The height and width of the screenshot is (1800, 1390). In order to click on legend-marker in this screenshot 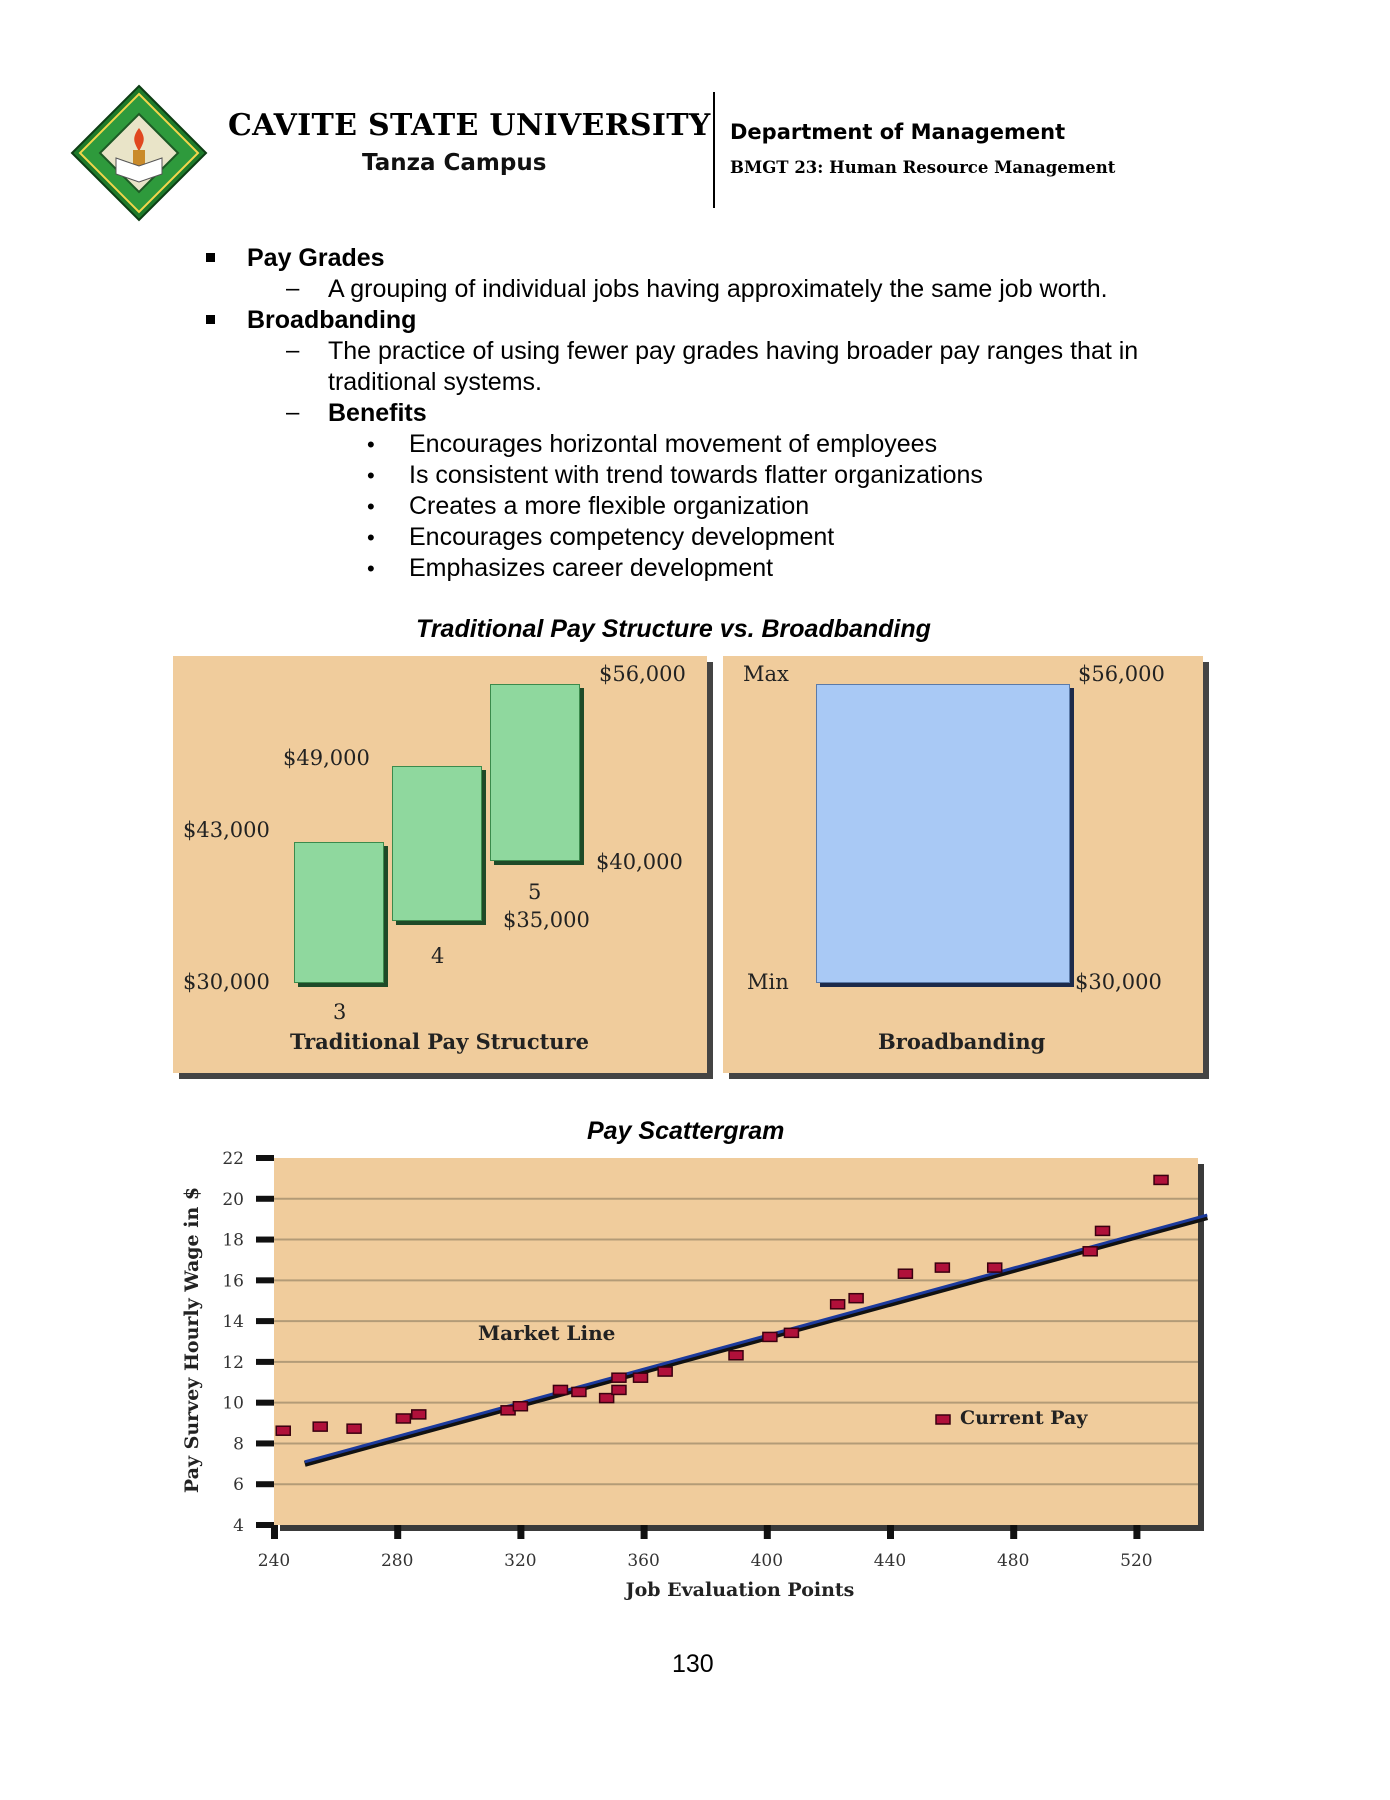, I will do `click(943, 1419)`.